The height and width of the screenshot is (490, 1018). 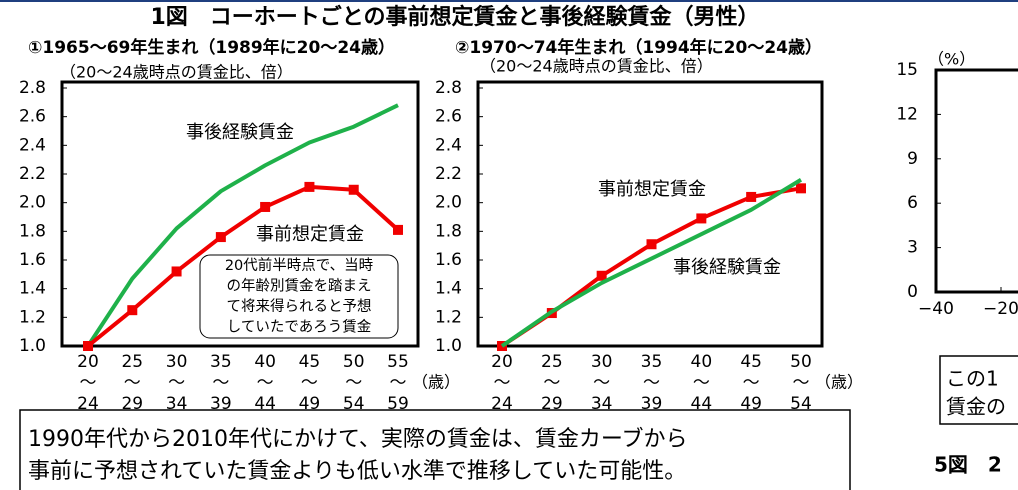 I want to click on plot-frame, so click(x=976, y=181).